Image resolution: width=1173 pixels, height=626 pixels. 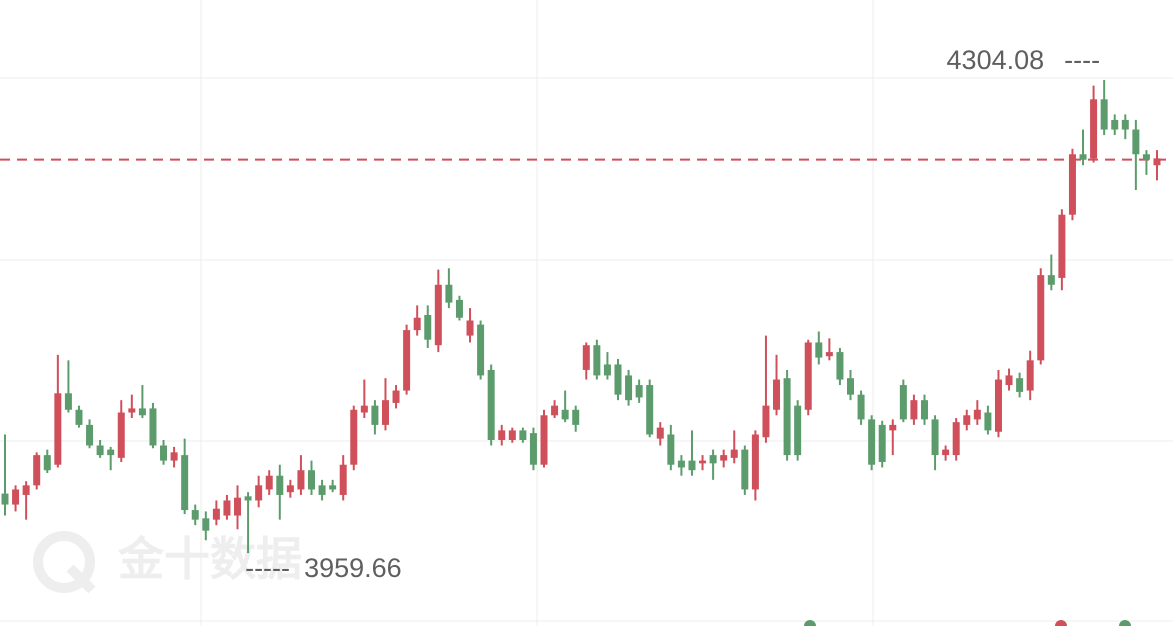 I want to click on max-label: 4304.08, so click(x=996, y=60).